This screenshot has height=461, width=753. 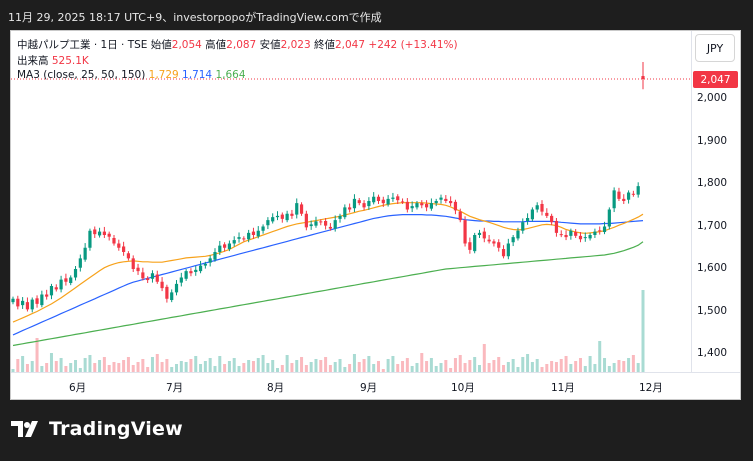 What do you see at coordinates (463, 388) in the screenshot?
I see `x-tick-label: 10月` at bounding box center [463, 388].